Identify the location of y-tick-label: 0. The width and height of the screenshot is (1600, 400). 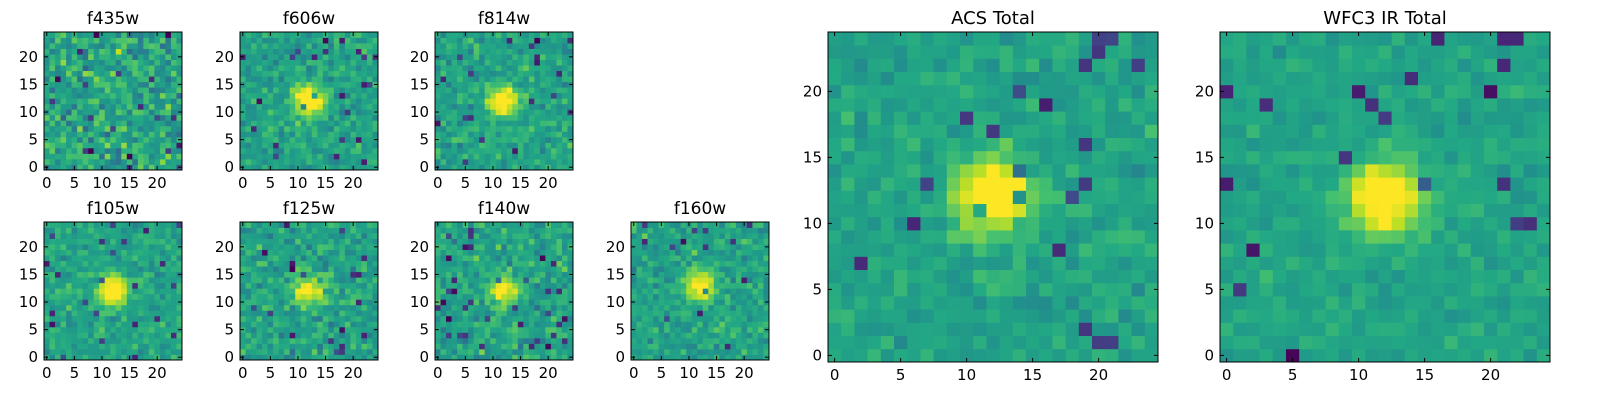
(33, 167).